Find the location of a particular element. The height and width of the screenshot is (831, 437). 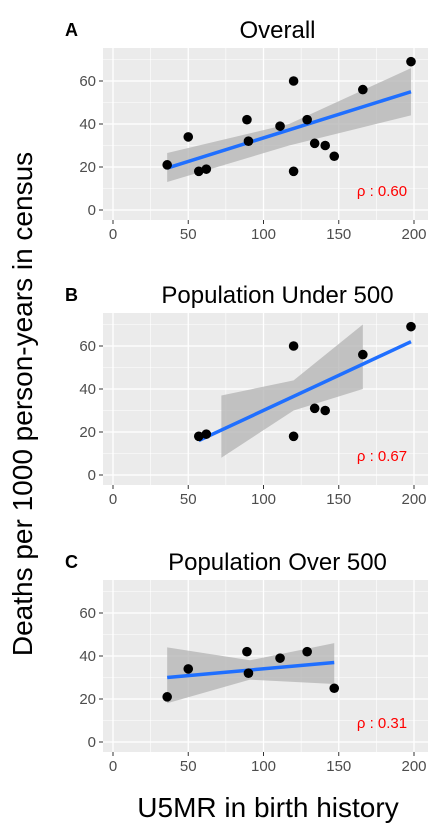

panel-a-x-tick-label: 0 is located at coordinates (113, 234).